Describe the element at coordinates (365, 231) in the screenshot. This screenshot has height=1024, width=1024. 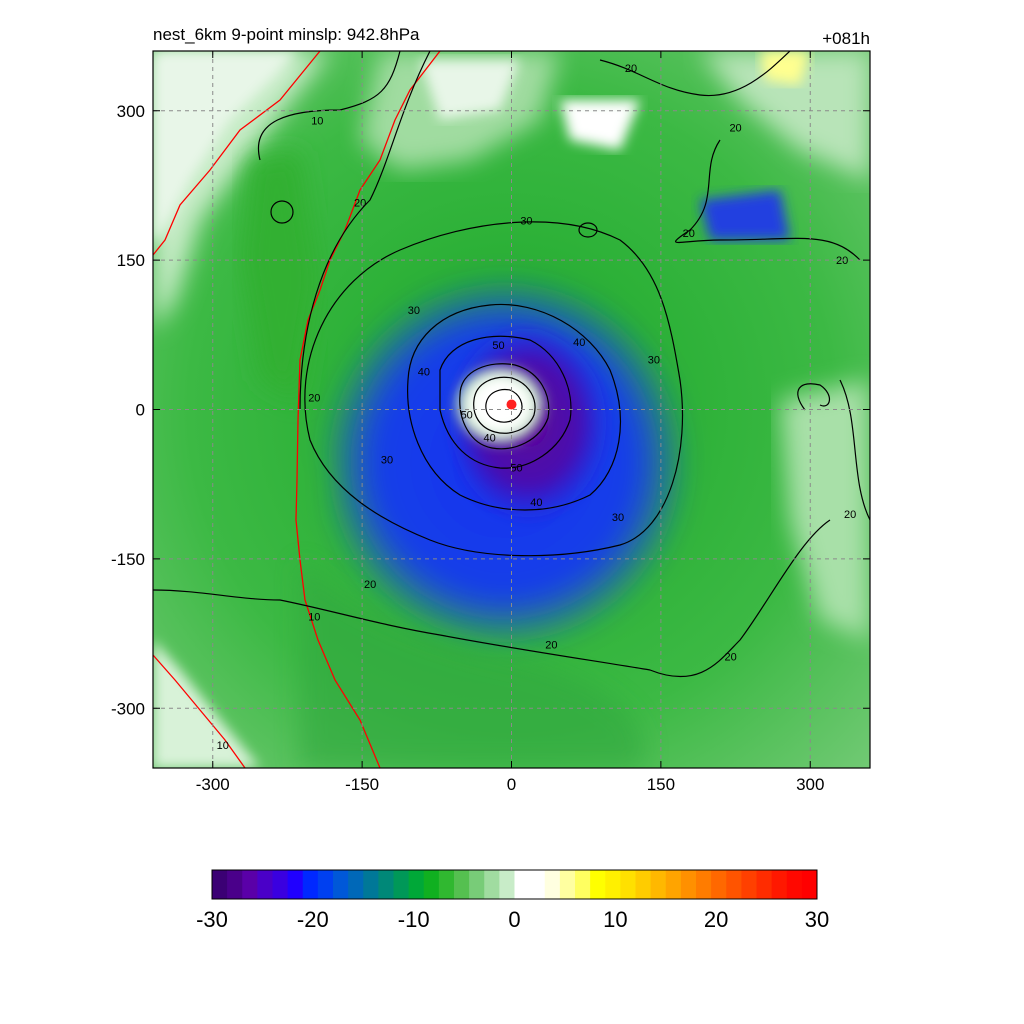
I see `contour-20-northwest` at that location.